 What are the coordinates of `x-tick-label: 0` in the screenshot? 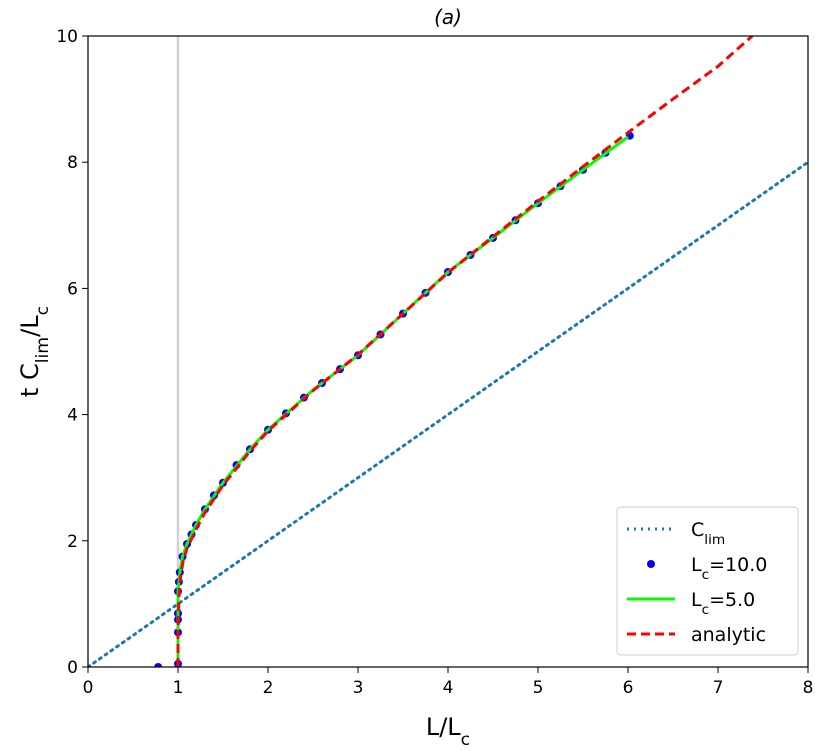 It's located at (88, 688).